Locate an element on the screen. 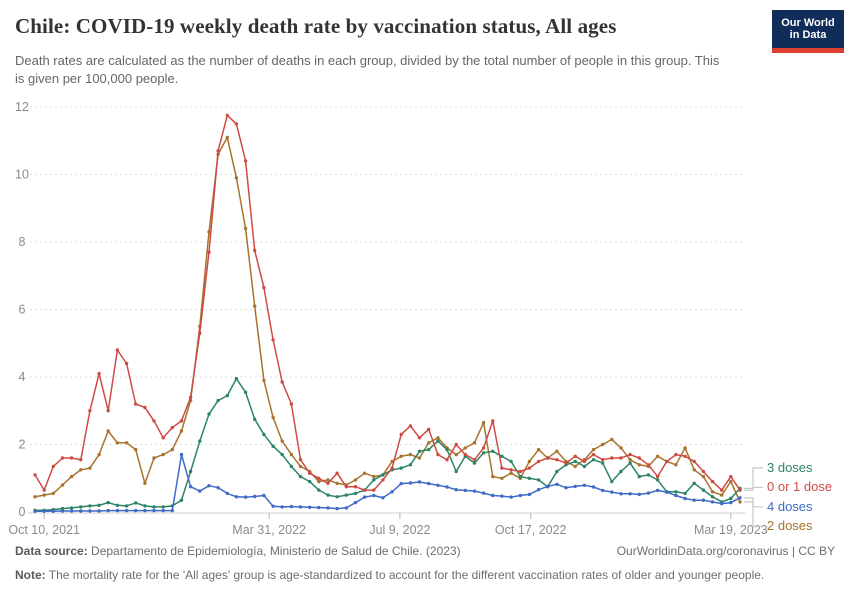 The height and width of the screenshot is (600, 850). x-tick-label: Oct 17, 2022 is located at coordinates (531, 530).